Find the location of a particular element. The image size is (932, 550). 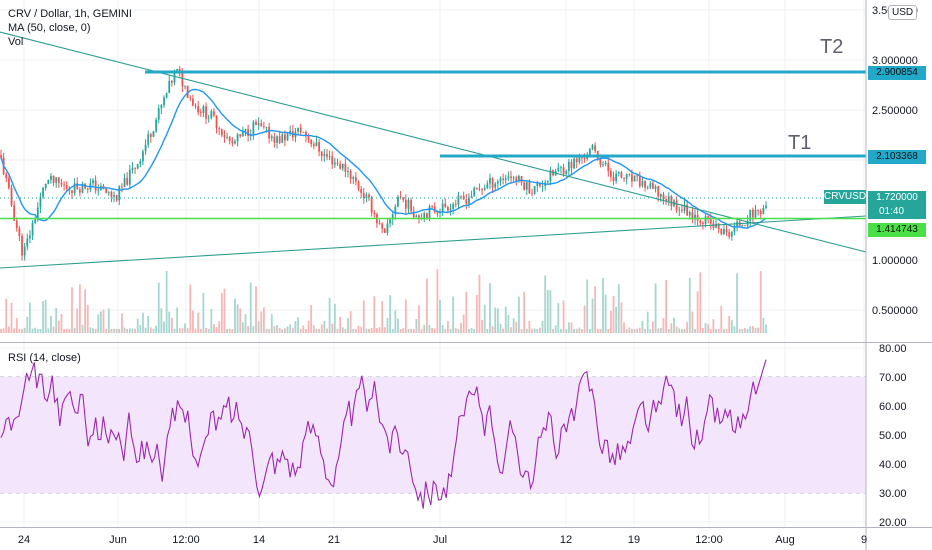

ma-legend: MA (50, close, 0) is located at coordinates (49, 28).